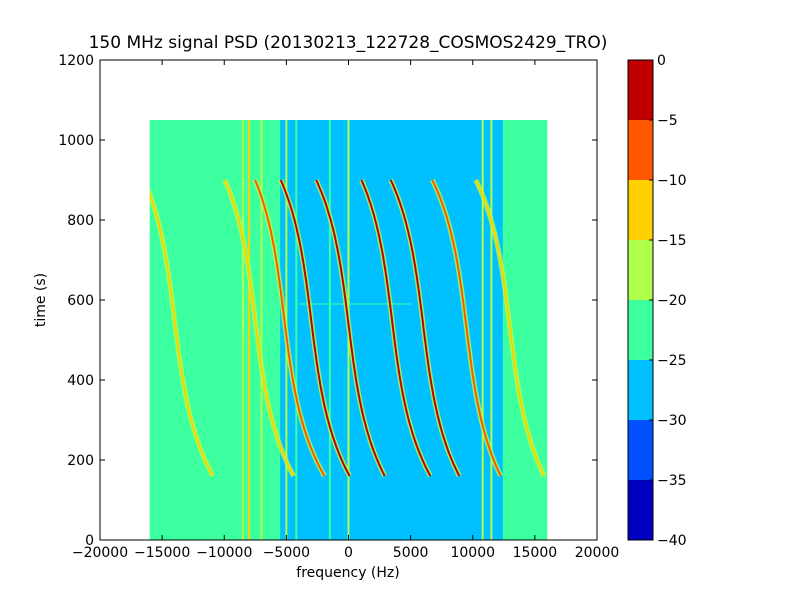 The width and height of the screenshot is (800, 600). Describe the element at coordinates (76, 61) in the screenshot. I see `y-tick-label: 1200` at that location.